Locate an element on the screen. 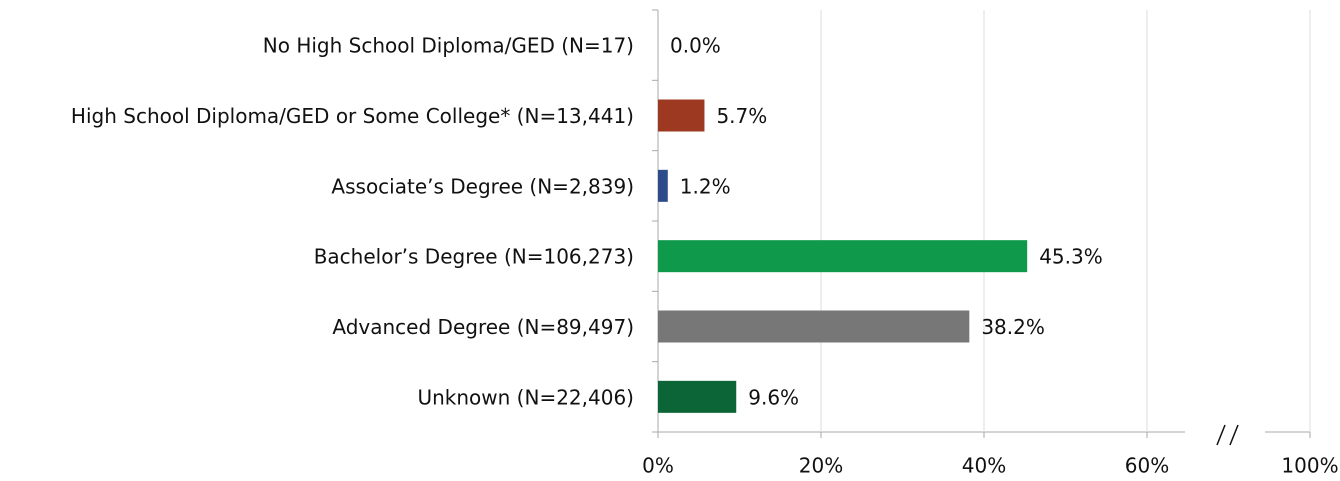 Image resolution: width=1340 pixels, height=481 pixels. x-tick-label: 0% is located at coordinates (658, 466).